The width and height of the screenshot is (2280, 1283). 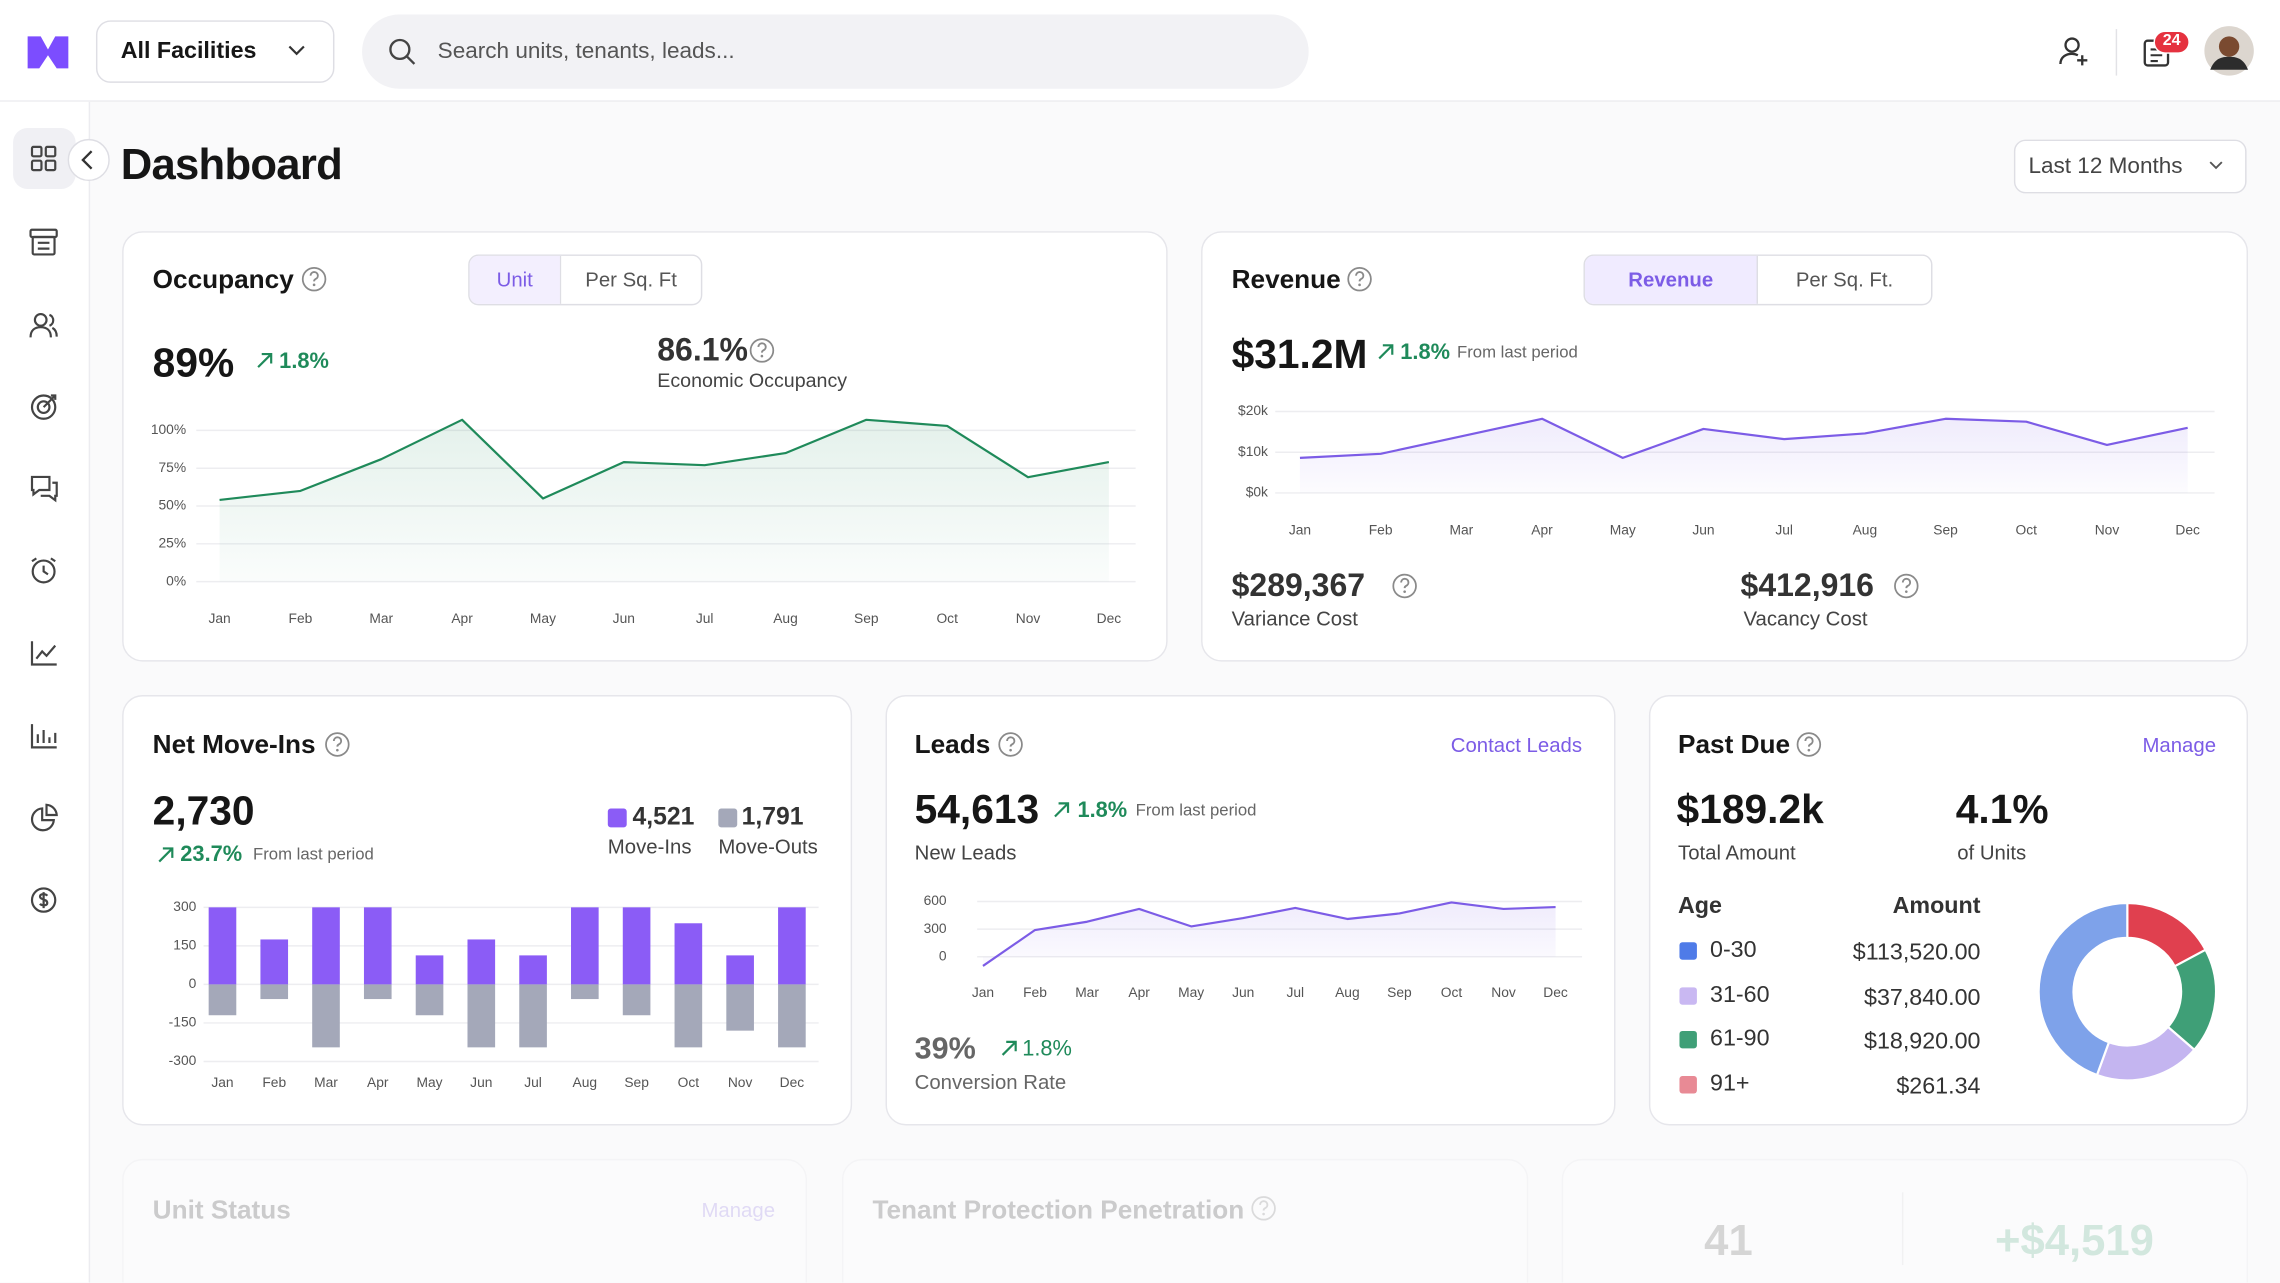 I want to click on page-title: Dashboard, so click(x=231, y=165).